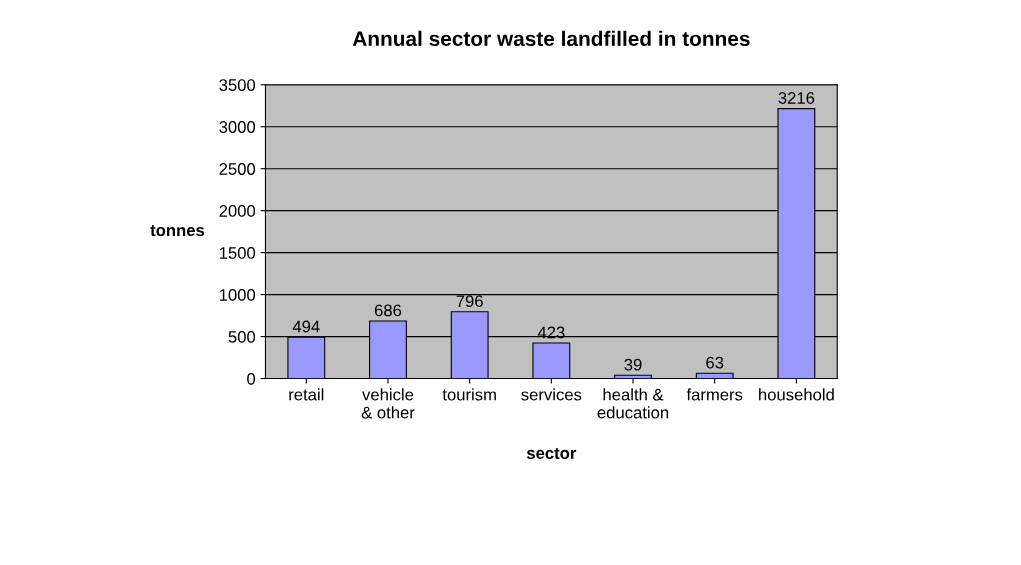  What do you see at coordinates (796, 394) in the screenshot?
I see `x-tick-label: household` at bounding box center [796, 394].